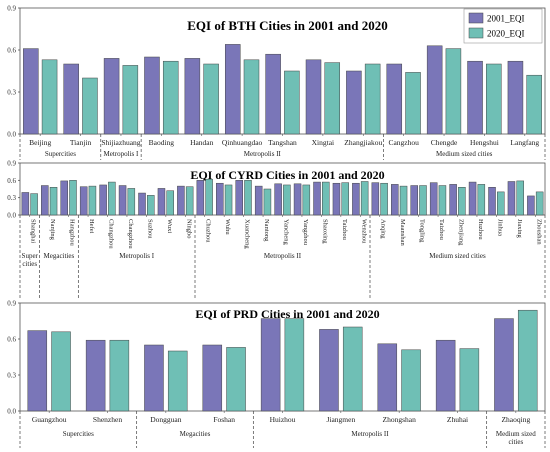 This screenshot has height=452, width=550. I want to click on y-tick-label: 0.9, so click(11, 164).